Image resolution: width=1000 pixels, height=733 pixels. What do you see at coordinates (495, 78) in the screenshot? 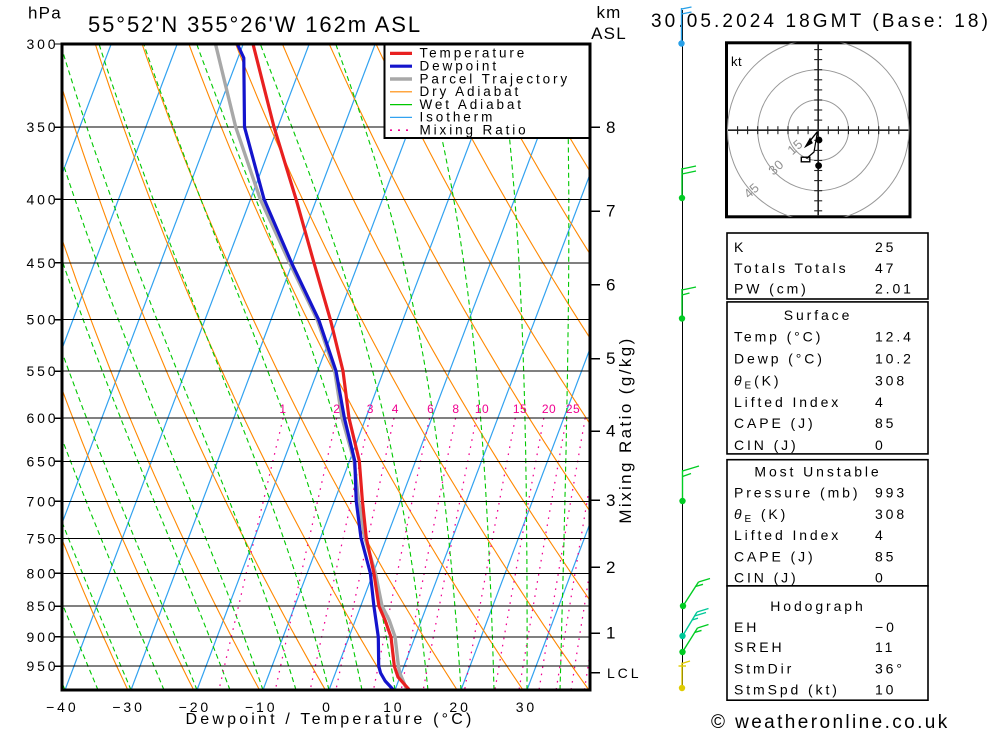
I see `svg-text: Parcel Trajectory` at bounding box center [495, 78].